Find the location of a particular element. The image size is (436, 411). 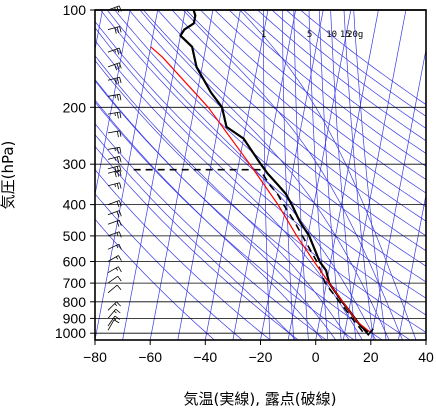

mixing-ratio-label: 1 is located at coordinates (263, 35).